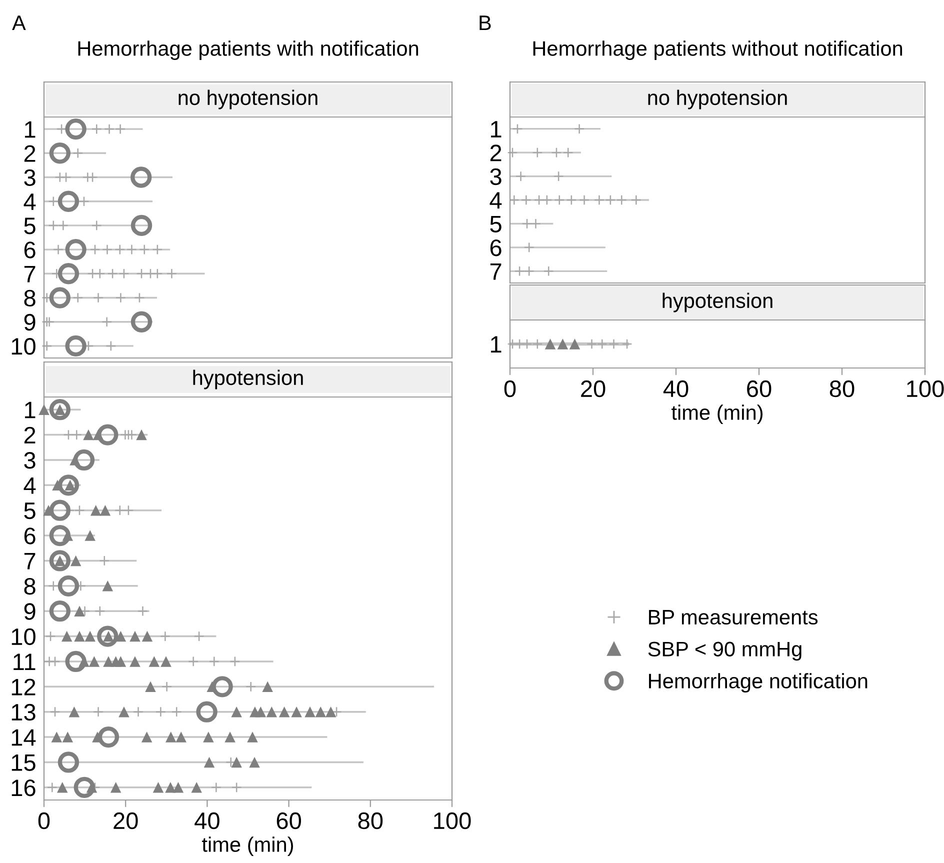 The image size is (944, 863). I want to click on y-tick-label: 13, so click(24, 712).